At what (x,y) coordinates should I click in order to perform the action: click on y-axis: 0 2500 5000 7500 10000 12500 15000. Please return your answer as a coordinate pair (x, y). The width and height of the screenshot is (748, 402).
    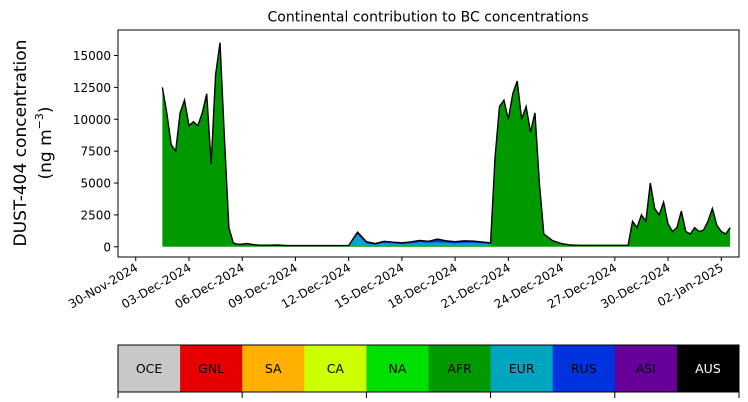
    Looking at the image, I should click on (95, 151).